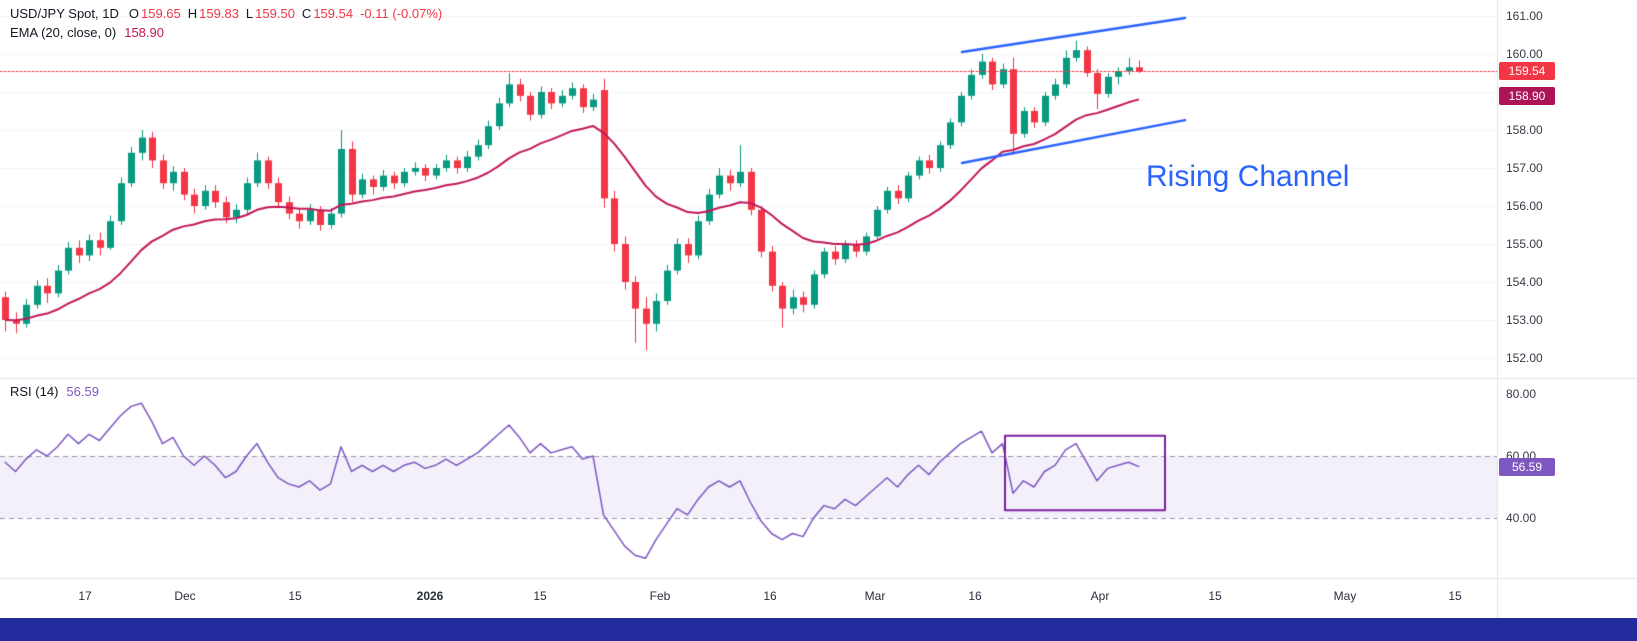  Describe the element at coordinates (249, 13) in the screenshot. I see `ohlc-low-key: L` at that location.